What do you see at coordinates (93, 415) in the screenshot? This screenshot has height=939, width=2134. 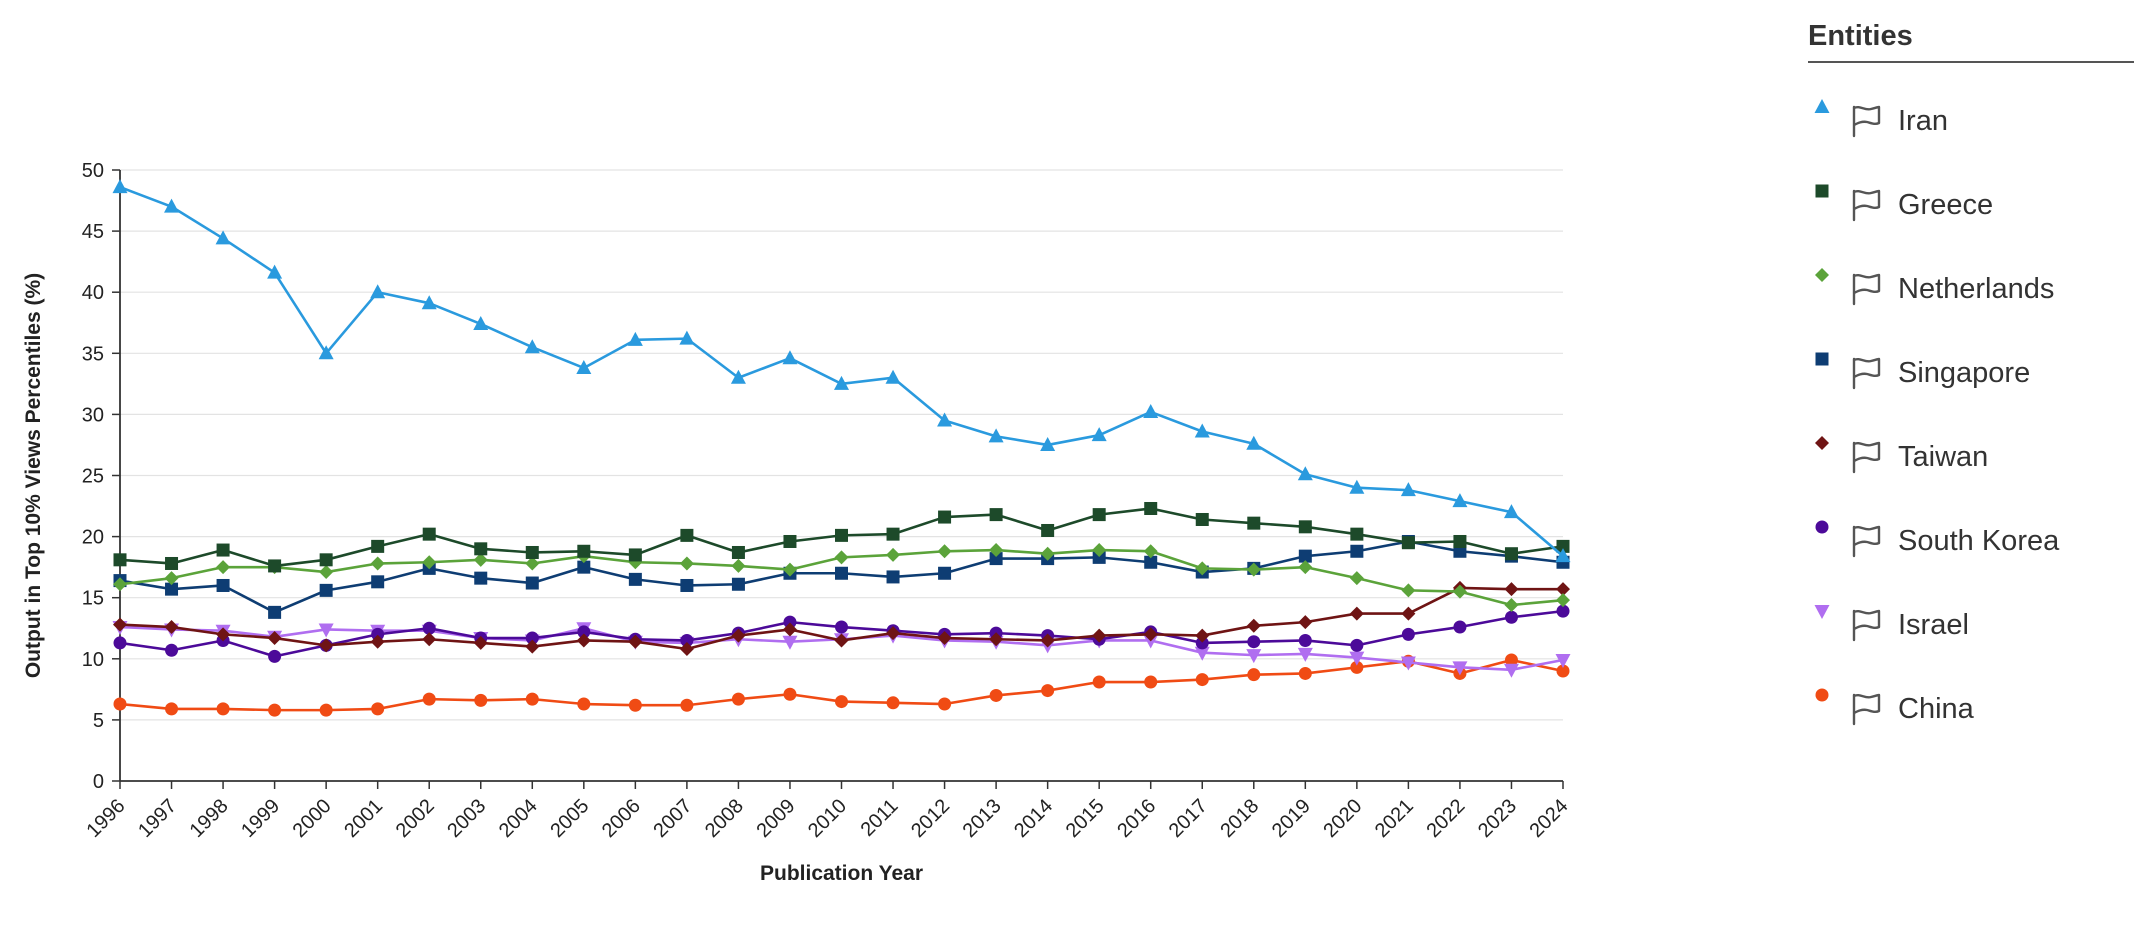 I see `y-tick-label: 30` at bounding box center [93, 415].